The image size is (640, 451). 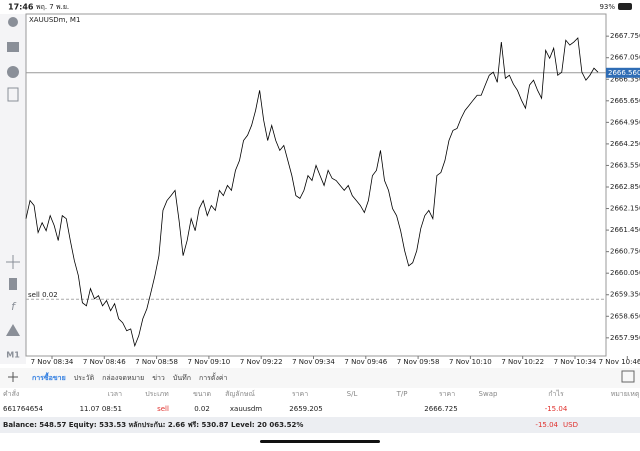 What do you see at coordinates (625, 209) in the screenshot?
I see `y-tick-label: 2662.150` at bounding box center [625, 209].